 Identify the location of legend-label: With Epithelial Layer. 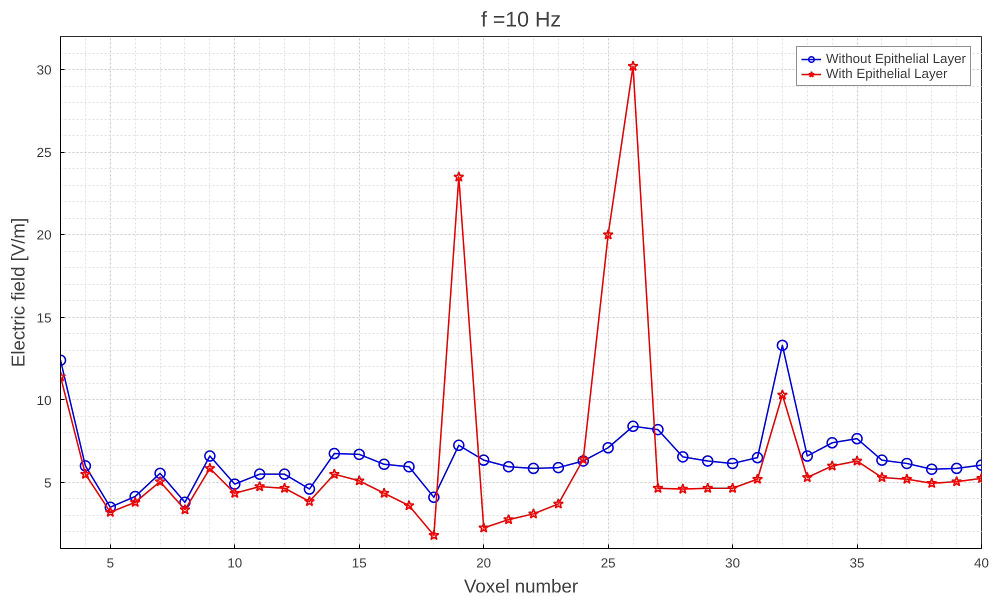
(887, 73).